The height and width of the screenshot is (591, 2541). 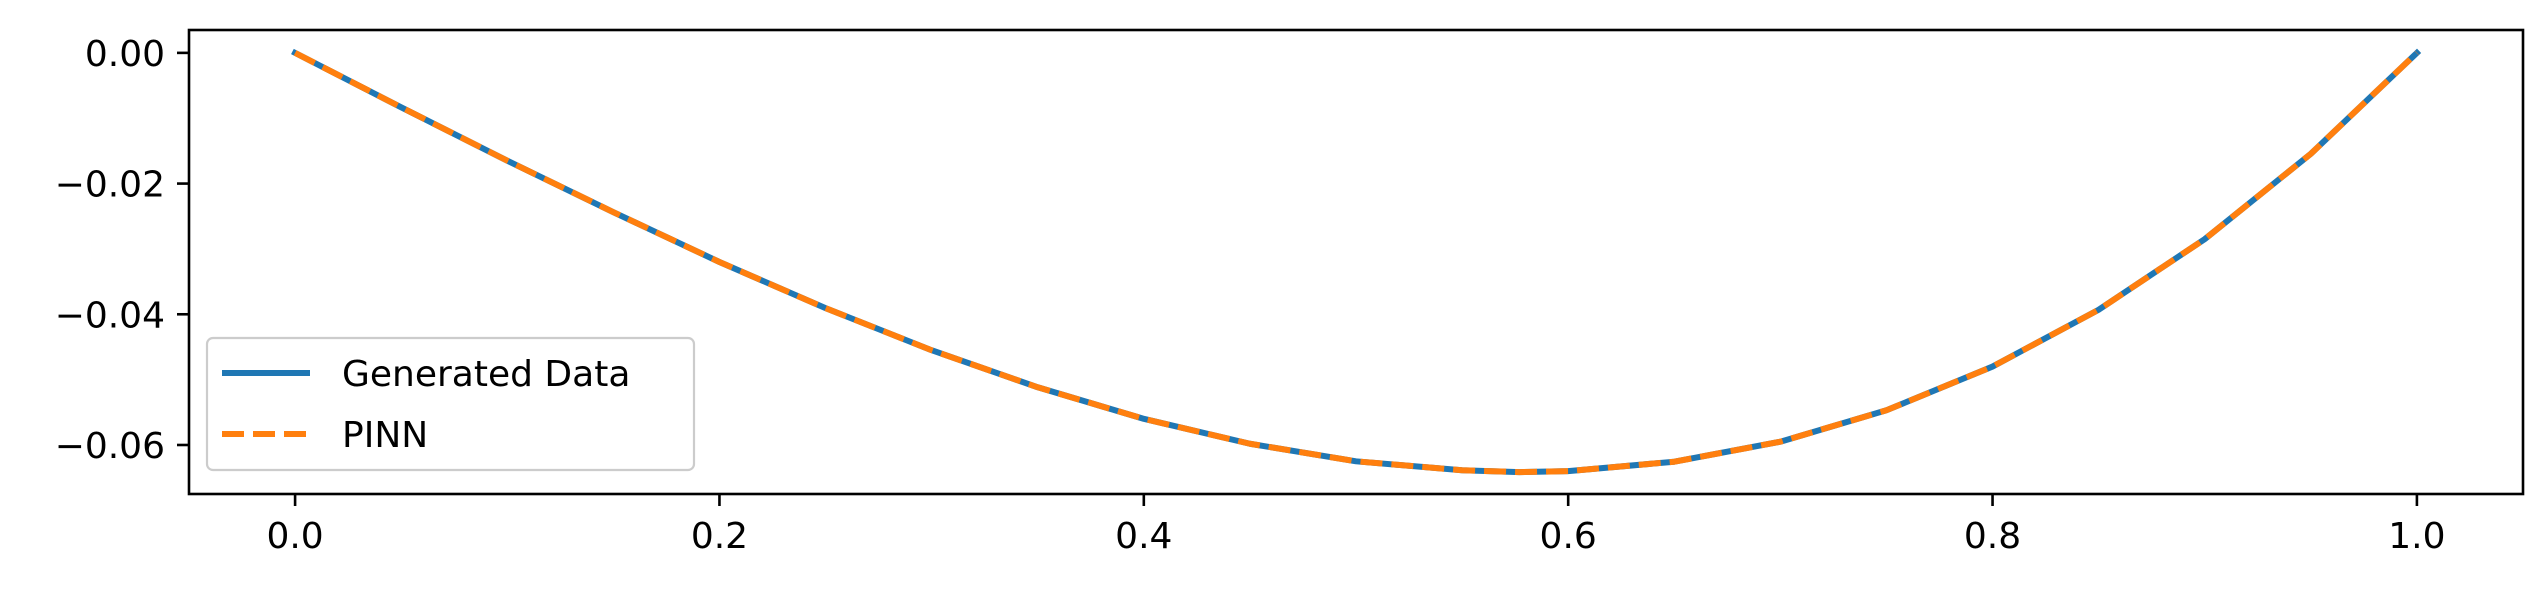 What do you see at coordinates (110, 446) in the screenshot?
I see `y-tick-label: −0.06` at bounding box center [110, 446].